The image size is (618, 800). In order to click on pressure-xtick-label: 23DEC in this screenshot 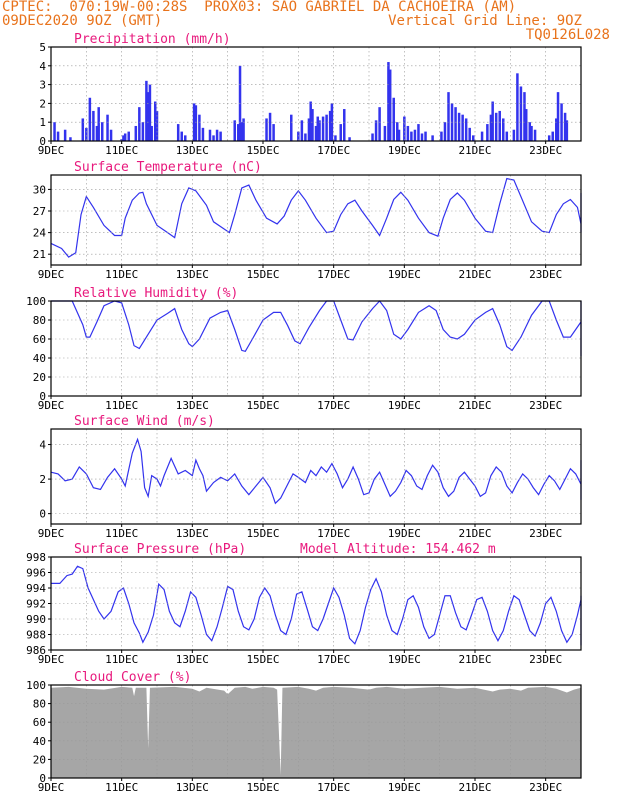, I will do `click(545, 659)`.